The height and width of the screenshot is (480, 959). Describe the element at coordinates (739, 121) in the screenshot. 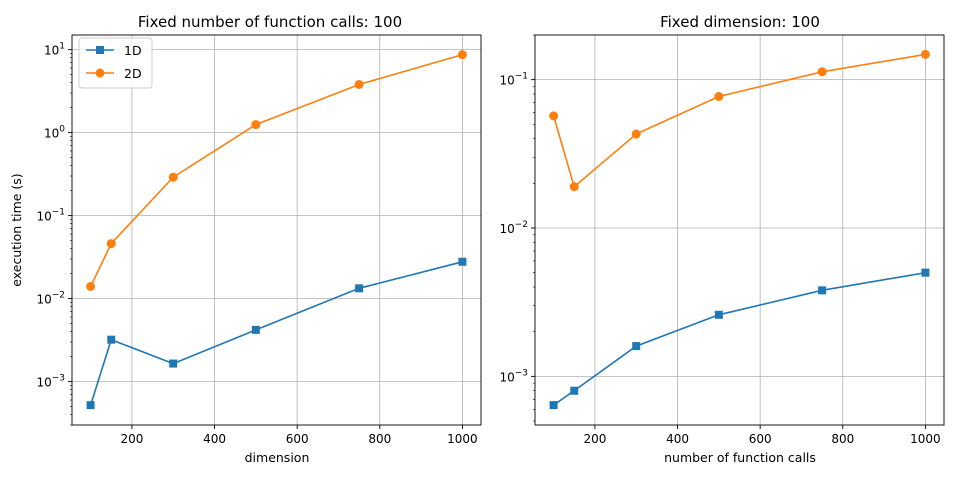

I see `right-series-line-2D` at that location.